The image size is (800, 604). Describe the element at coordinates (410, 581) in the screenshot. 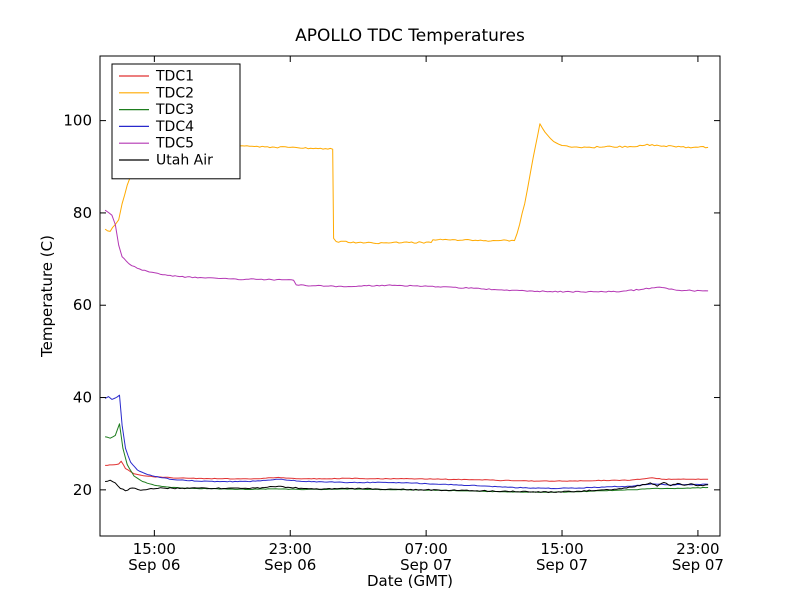

I see `x-axis-label: Date (GMT)` at that location.